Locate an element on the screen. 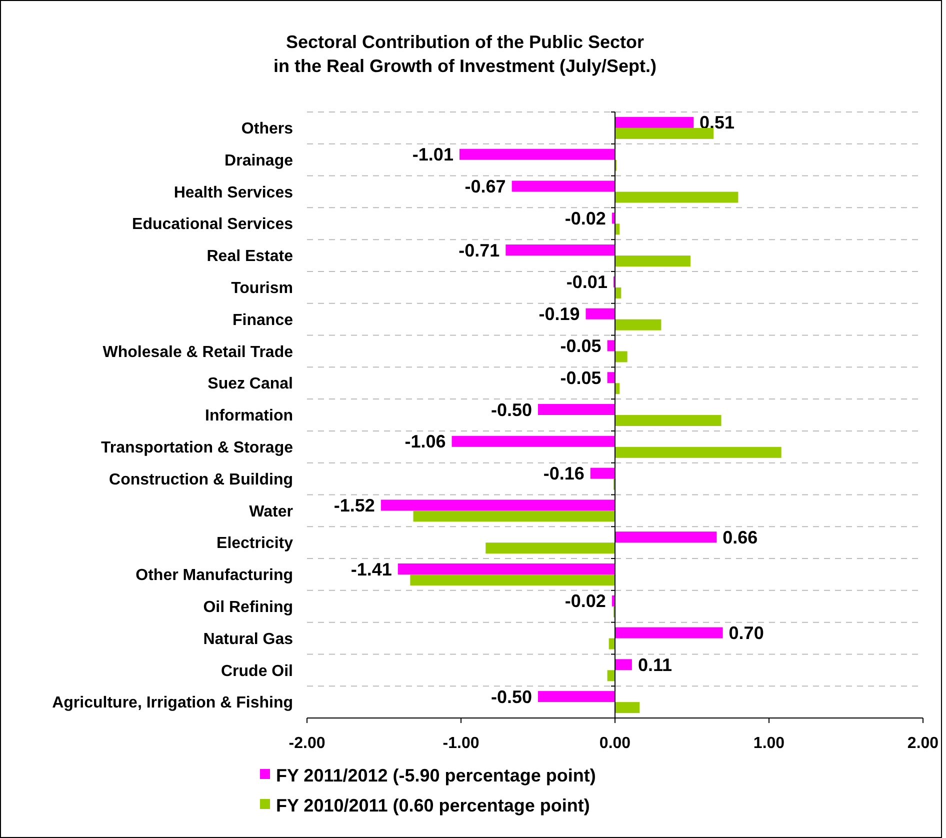 Image resolution: width=946 pixels, height=838 pixels. y-tick-label: Transportation & Storage is located at coordinates (197, 447).